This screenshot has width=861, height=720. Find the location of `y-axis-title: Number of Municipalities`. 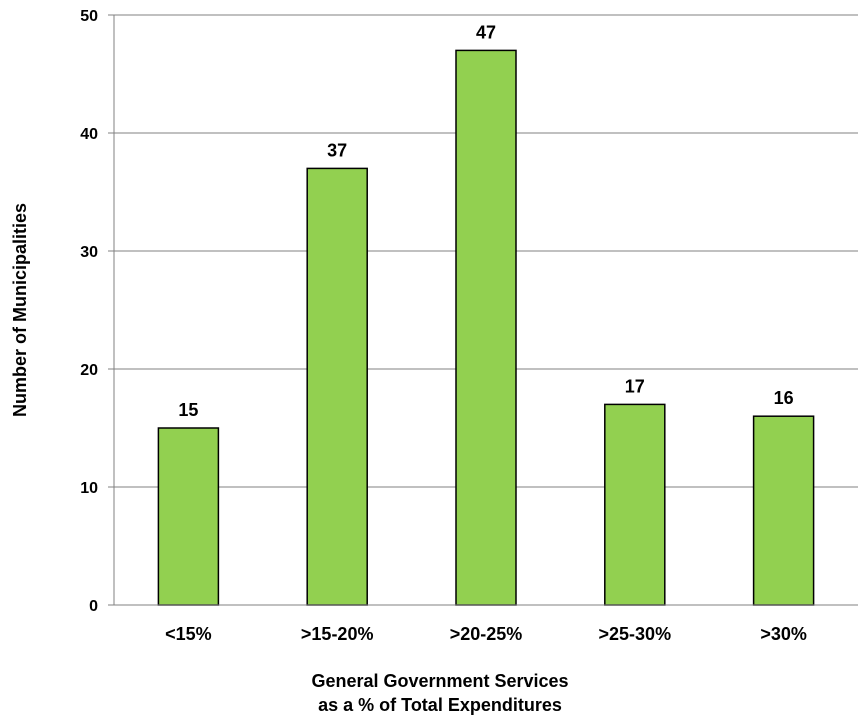

y-axis-title: Number of Municipalities is located at coordinates (20, 310).